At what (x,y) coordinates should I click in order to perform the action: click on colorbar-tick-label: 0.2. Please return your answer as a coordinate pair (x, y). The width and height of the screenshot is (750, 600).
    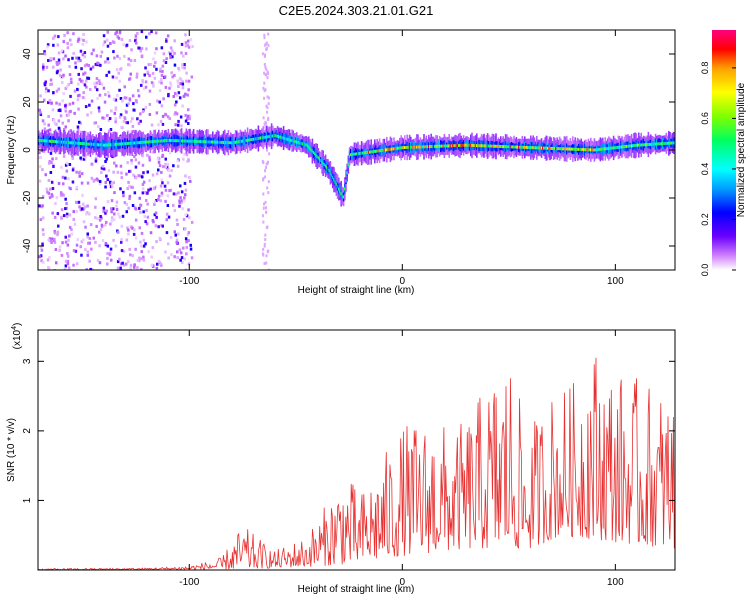
    Looking at the image, I should click on (705, 219).